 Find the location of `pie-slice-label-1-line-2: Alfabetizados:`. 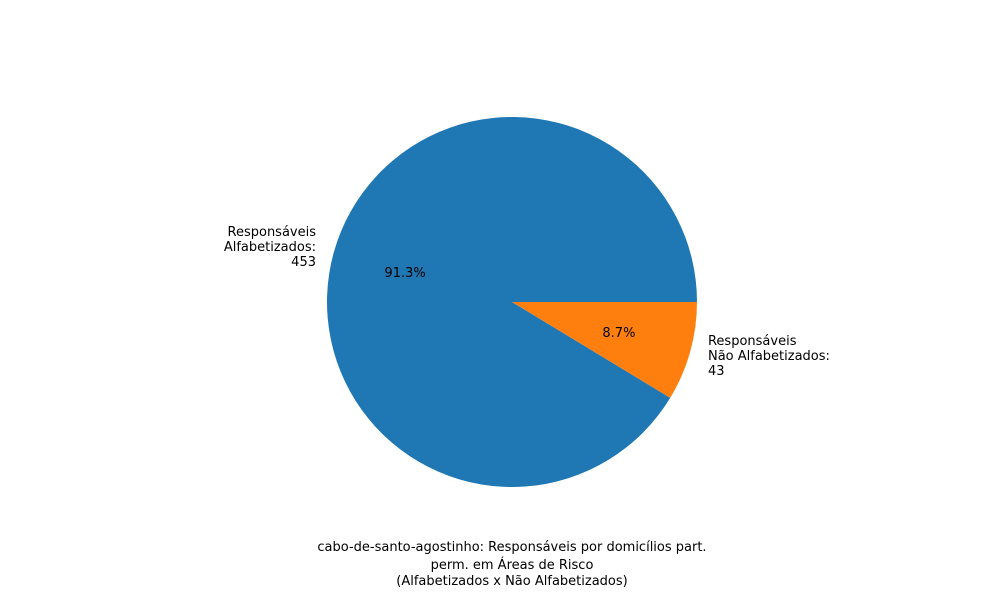

pie-slice-label-1-line-2: Alfabetizados: is located at coordinates (270, 247).